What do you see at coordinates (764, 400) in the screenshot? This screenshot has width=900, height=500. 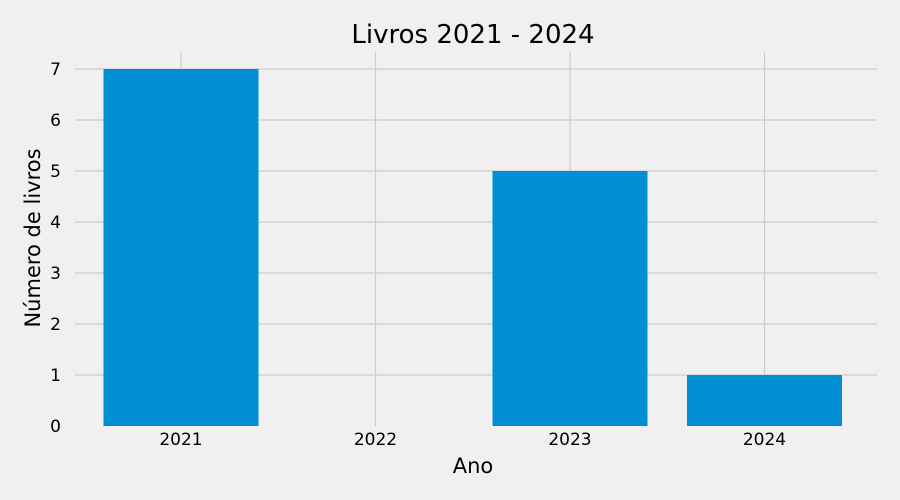 I see `bar-2024` at bounding box center [764, 400].